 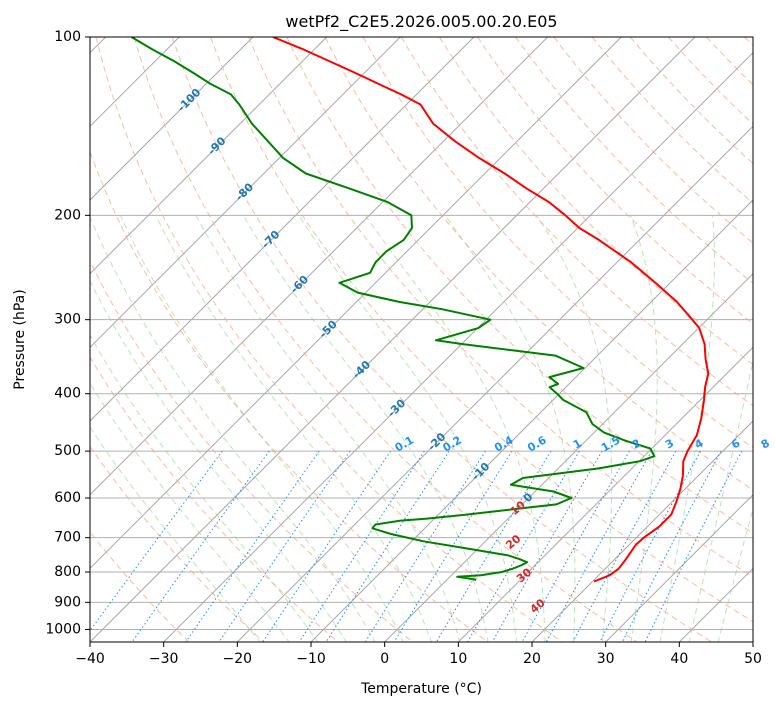 What do you see at coordinates (90, 659) in the screenshot?
I see `x-tick-label: −40` at bounding box center [90, 659].